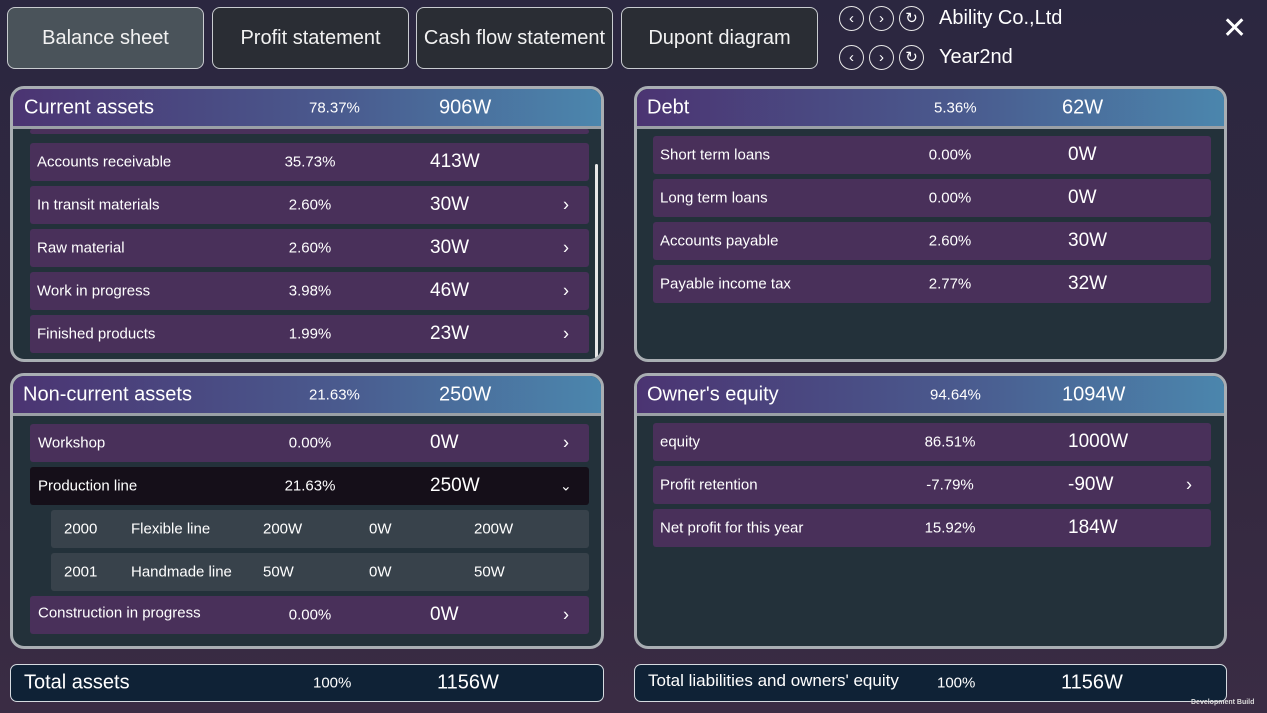 Image resolution: width=1267 pixels, height=713 pixels. Describe the element at coordinates (1001, 18) in the screenshot. I see `company-name: Ability Co.,Ltd` at that location.